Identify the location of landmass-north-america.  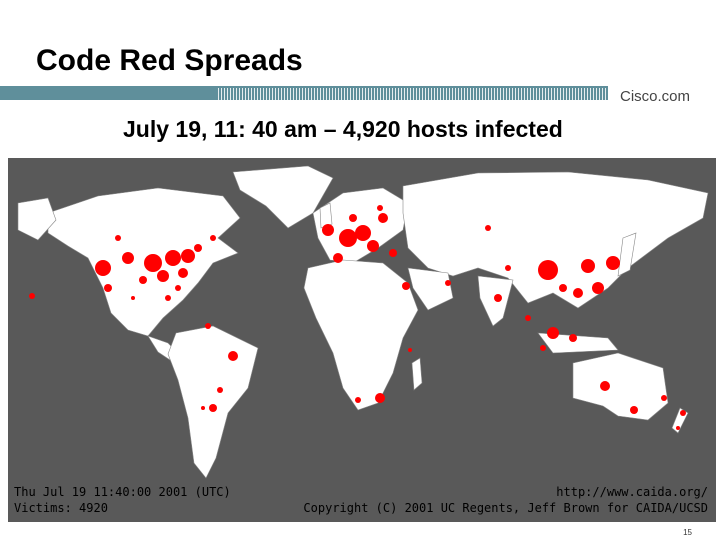
(144, 262).